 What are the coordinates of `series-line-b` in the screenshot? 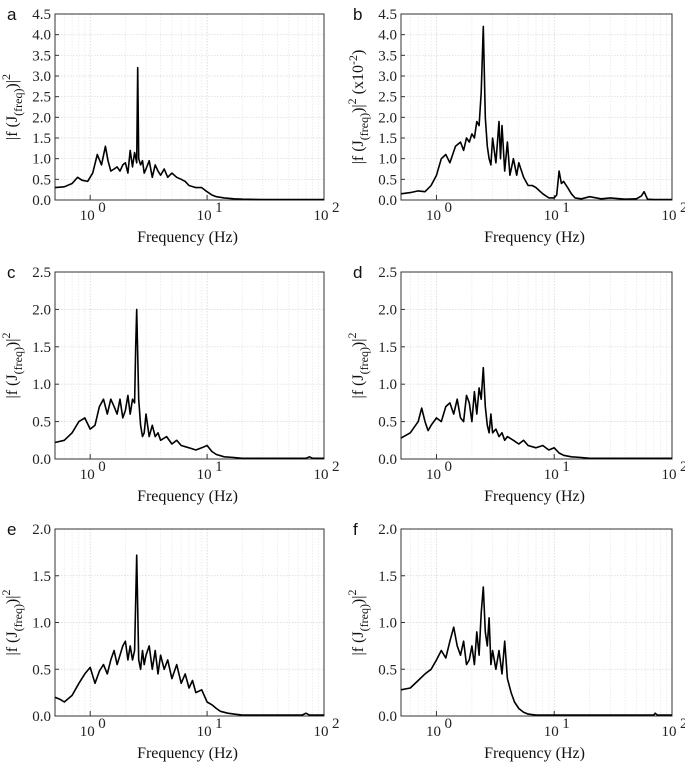 It's located at (536, 113).